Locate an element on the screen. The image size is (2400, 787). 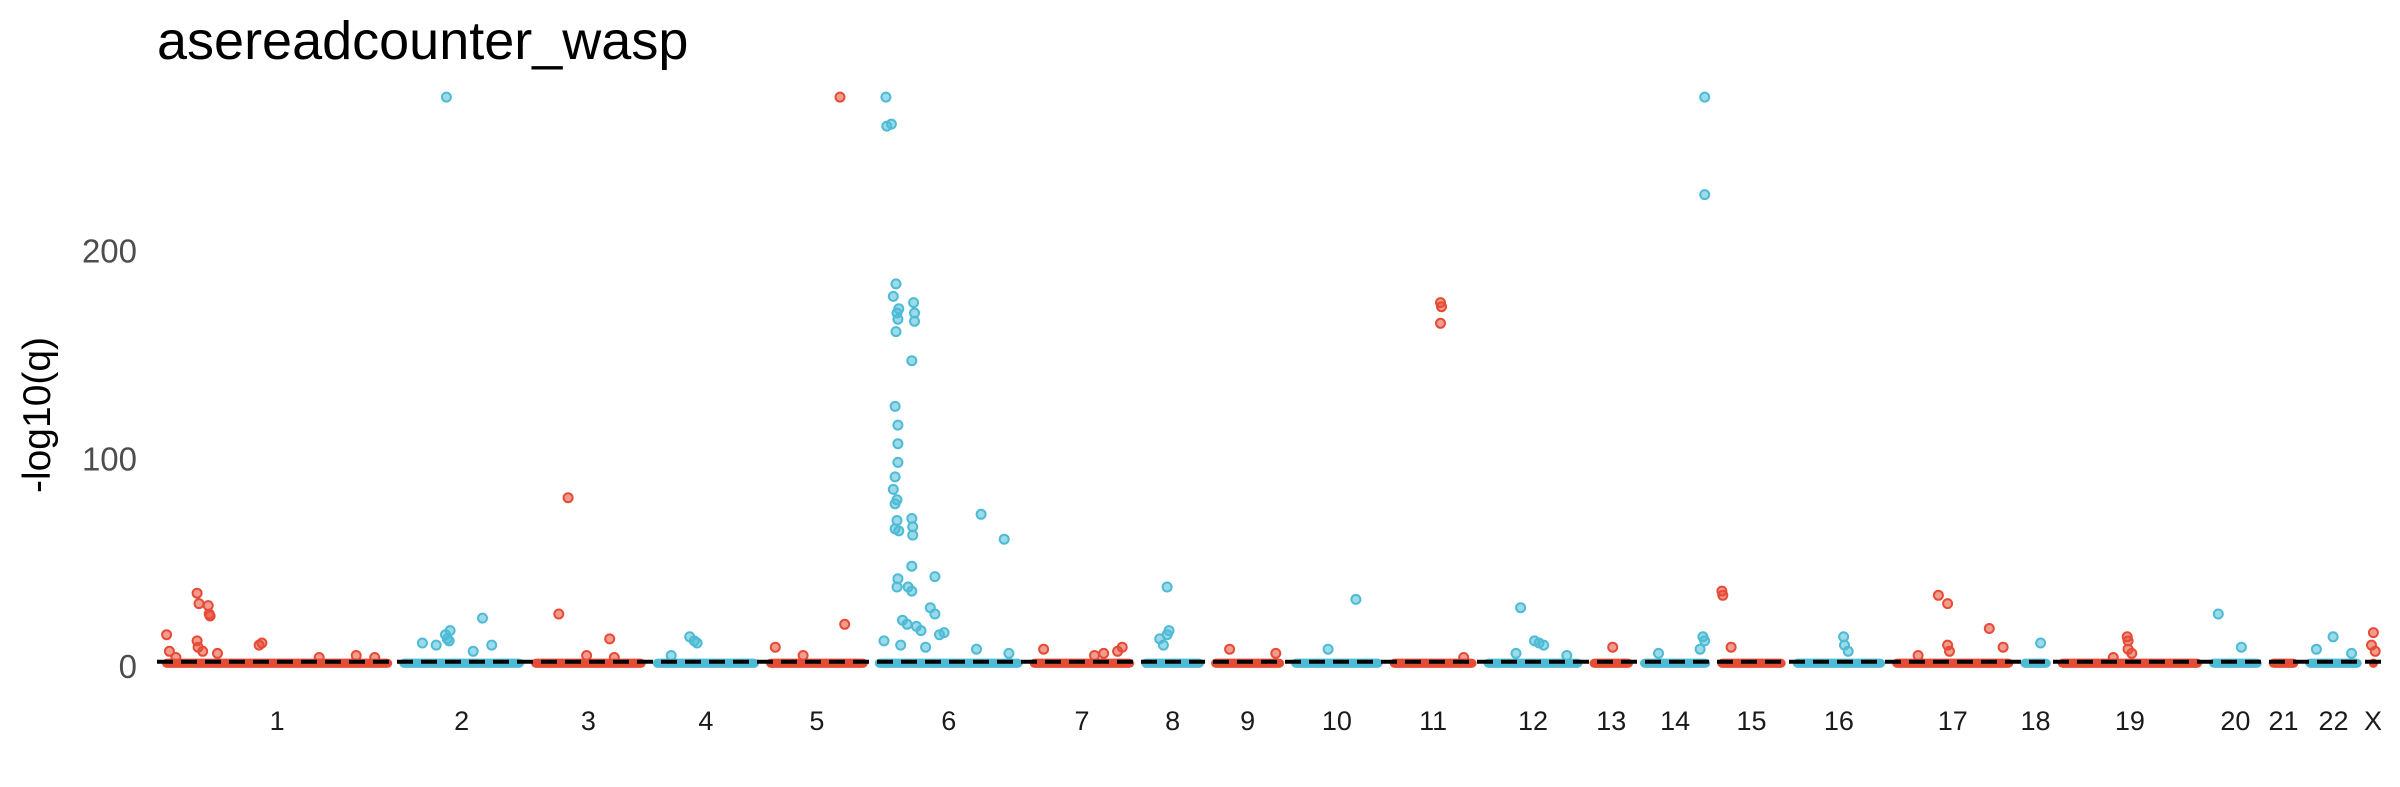
y-tick-label: 100 is located at coordinates (109, 458).